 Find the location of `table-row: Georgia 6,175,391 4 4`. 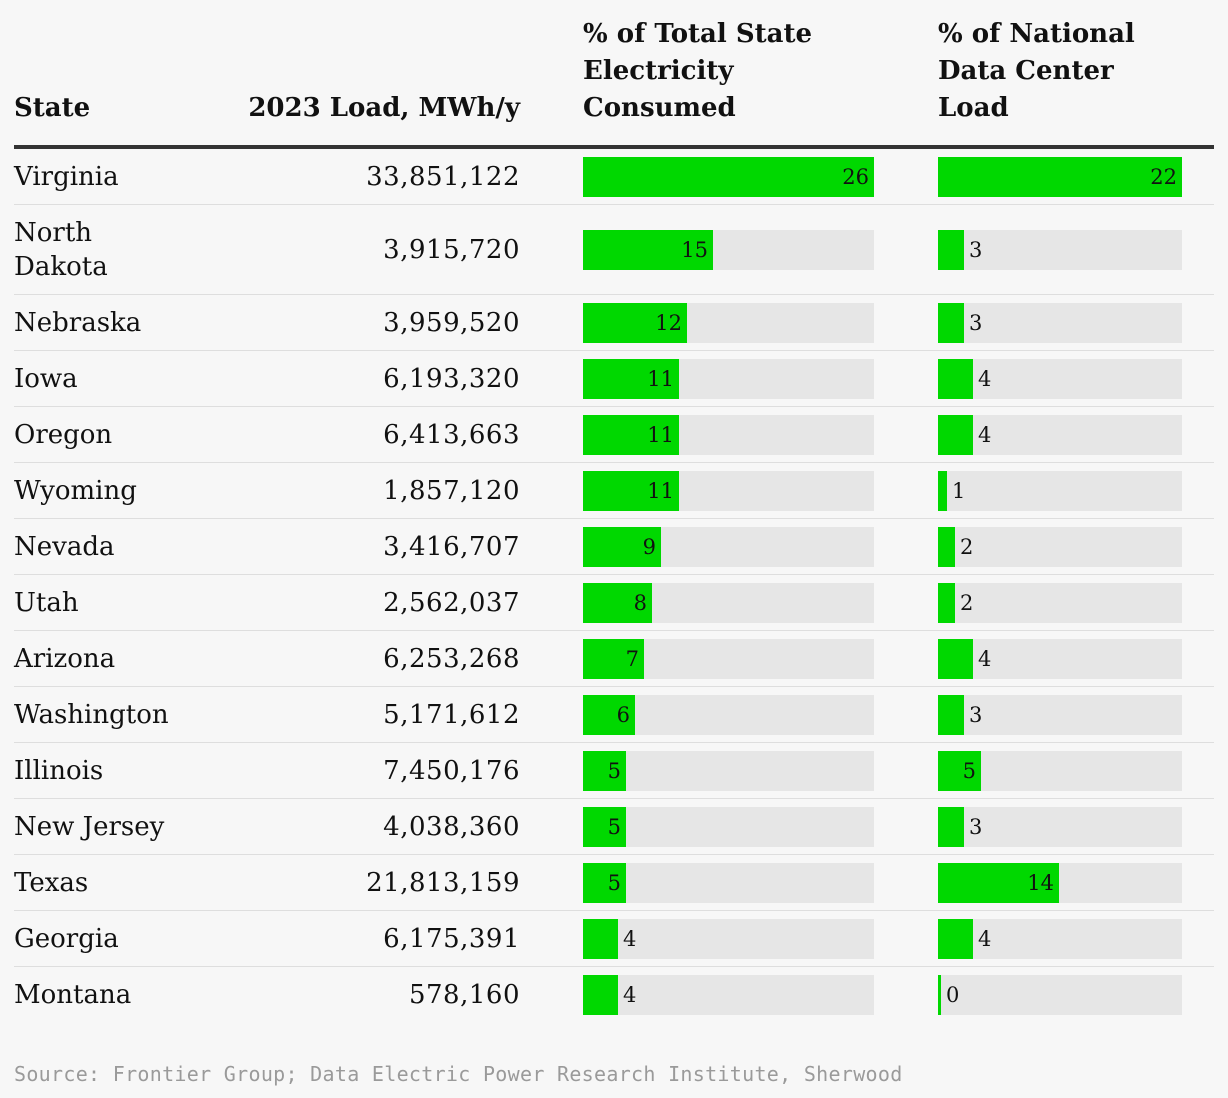

table-row: Georgia 6,175,391 4 4 is located at coordinates (614, 939).